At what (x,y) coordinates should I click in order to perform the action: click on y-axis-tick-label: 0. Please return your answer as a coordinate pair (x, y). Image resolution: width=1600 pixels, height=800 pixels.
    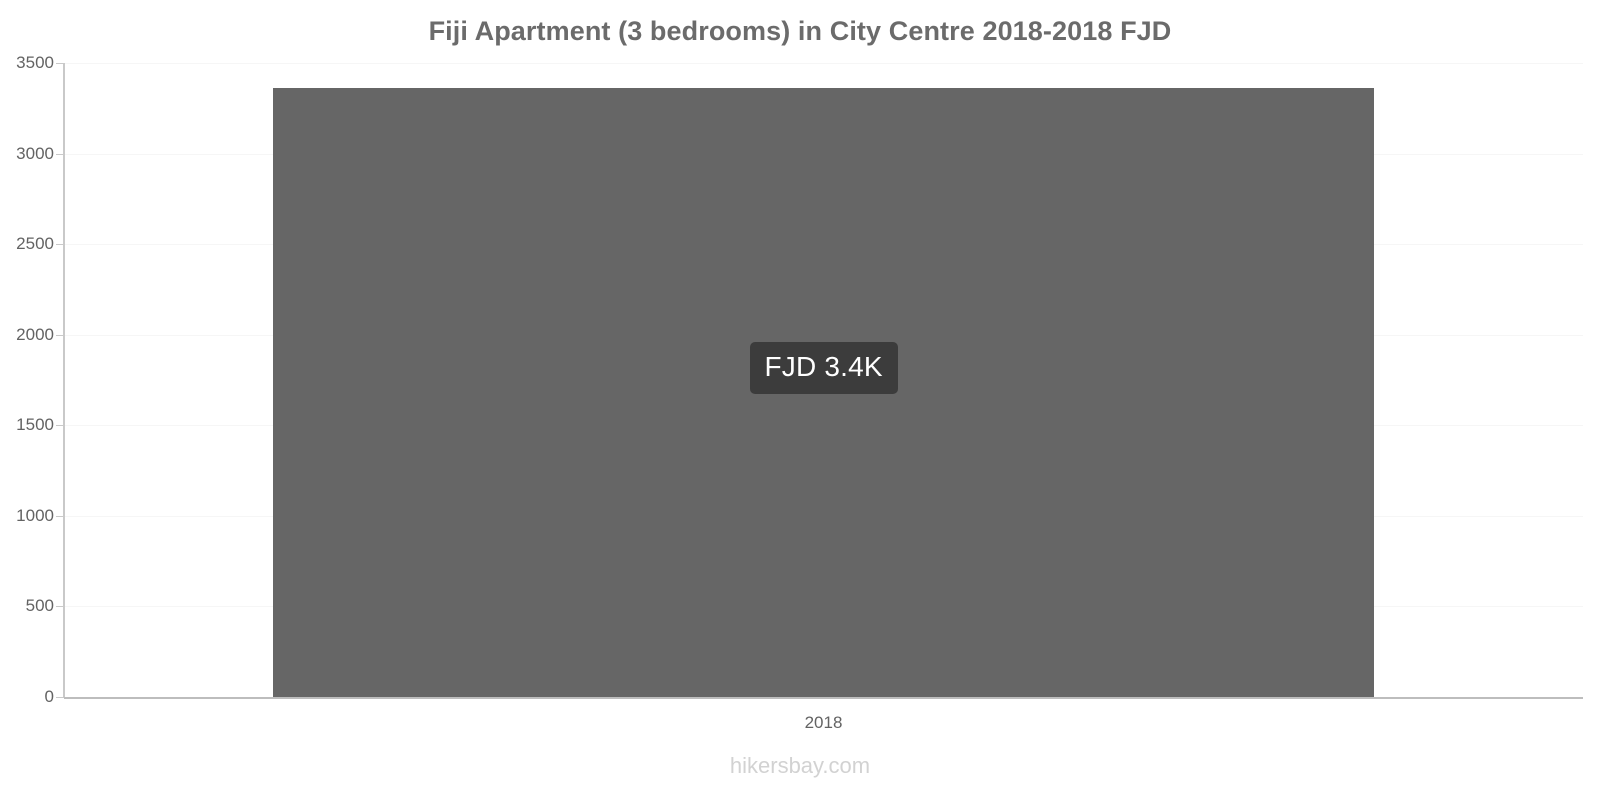
    Looking at the image, I should click on (49, 696).